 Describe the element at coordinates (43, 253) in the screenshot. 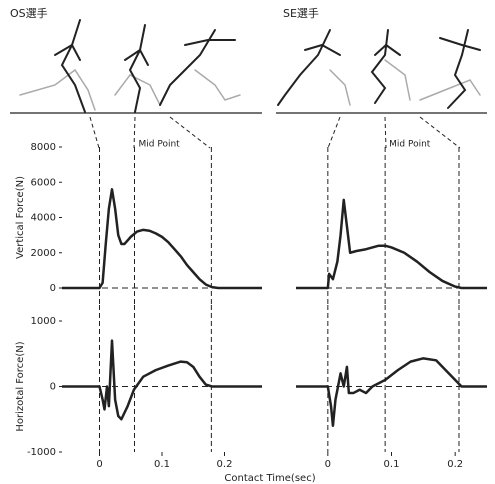

I see `y-tick-label: 2000` at that location.